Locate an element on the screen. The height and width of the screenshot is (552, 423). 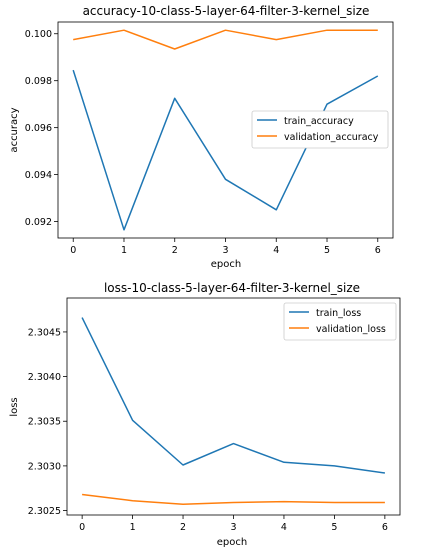
loss-legend-box is located at coordinates (340, 321).